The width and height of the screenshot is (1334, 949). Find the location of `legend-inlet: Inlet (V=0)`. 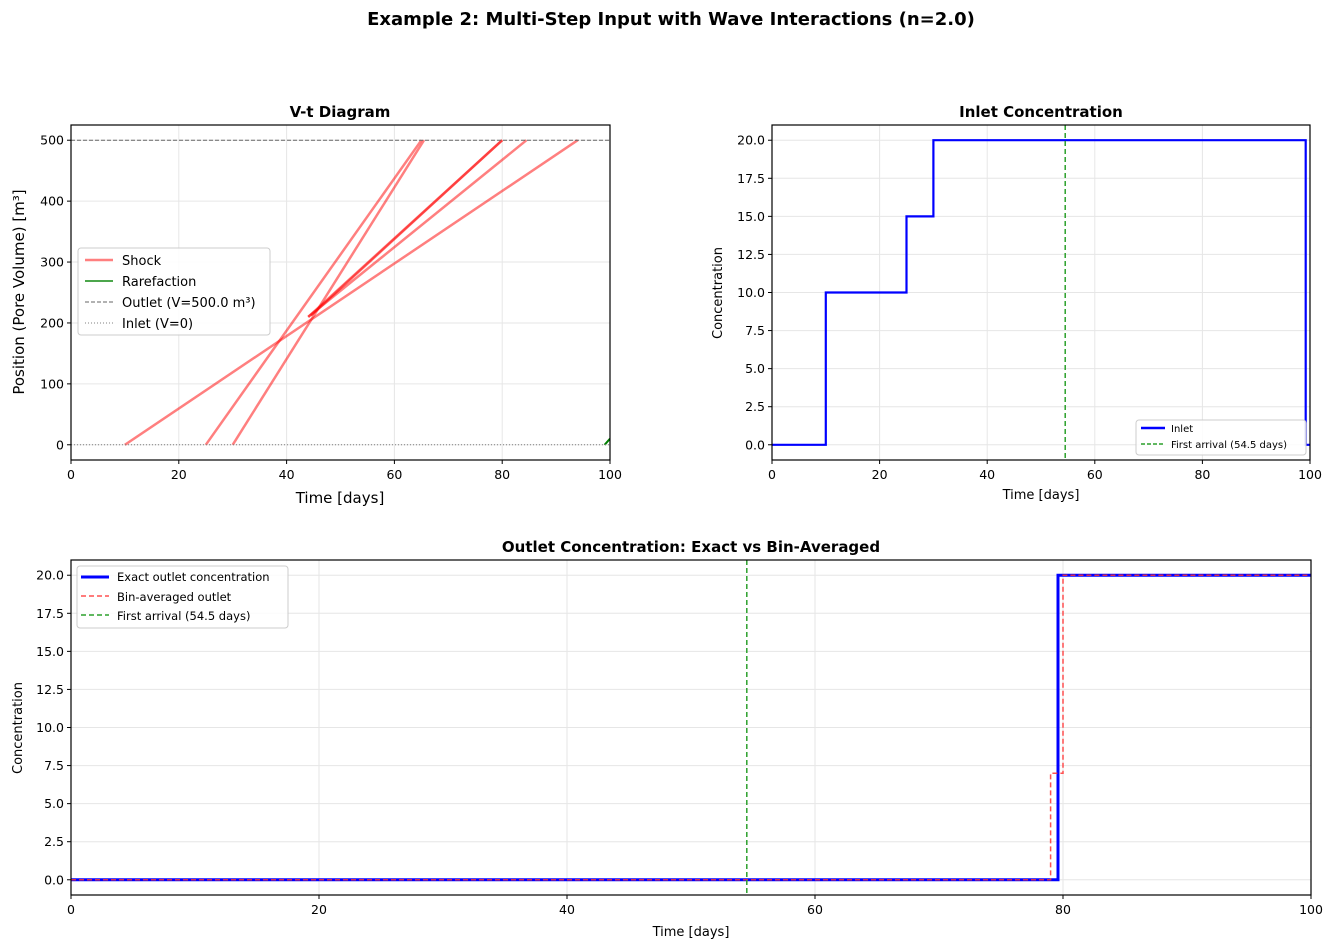

legend-inlet: Inlet (V=0) is located at coordinates (157, 324).